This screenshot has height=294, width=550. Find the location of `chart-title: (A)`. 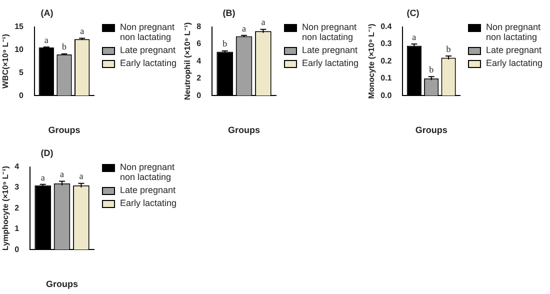

chart-title: (A) is located at coordinates (47, 13).